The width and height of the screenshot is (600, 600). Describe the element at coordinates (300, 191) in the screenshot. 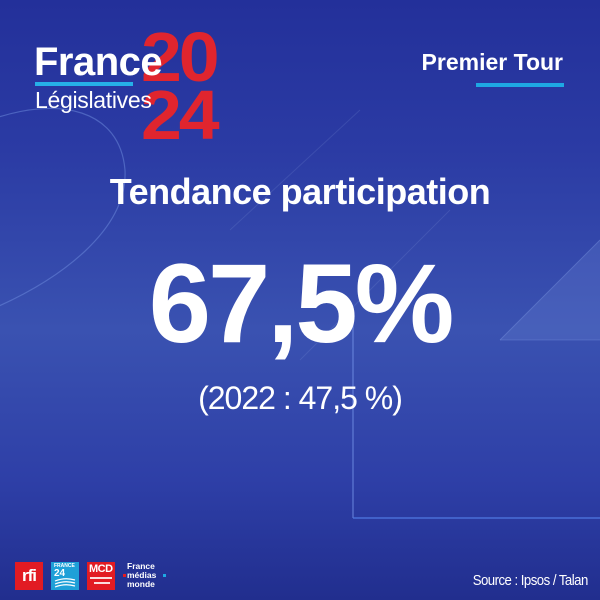

I see `headline: Tendance participation` at that location.